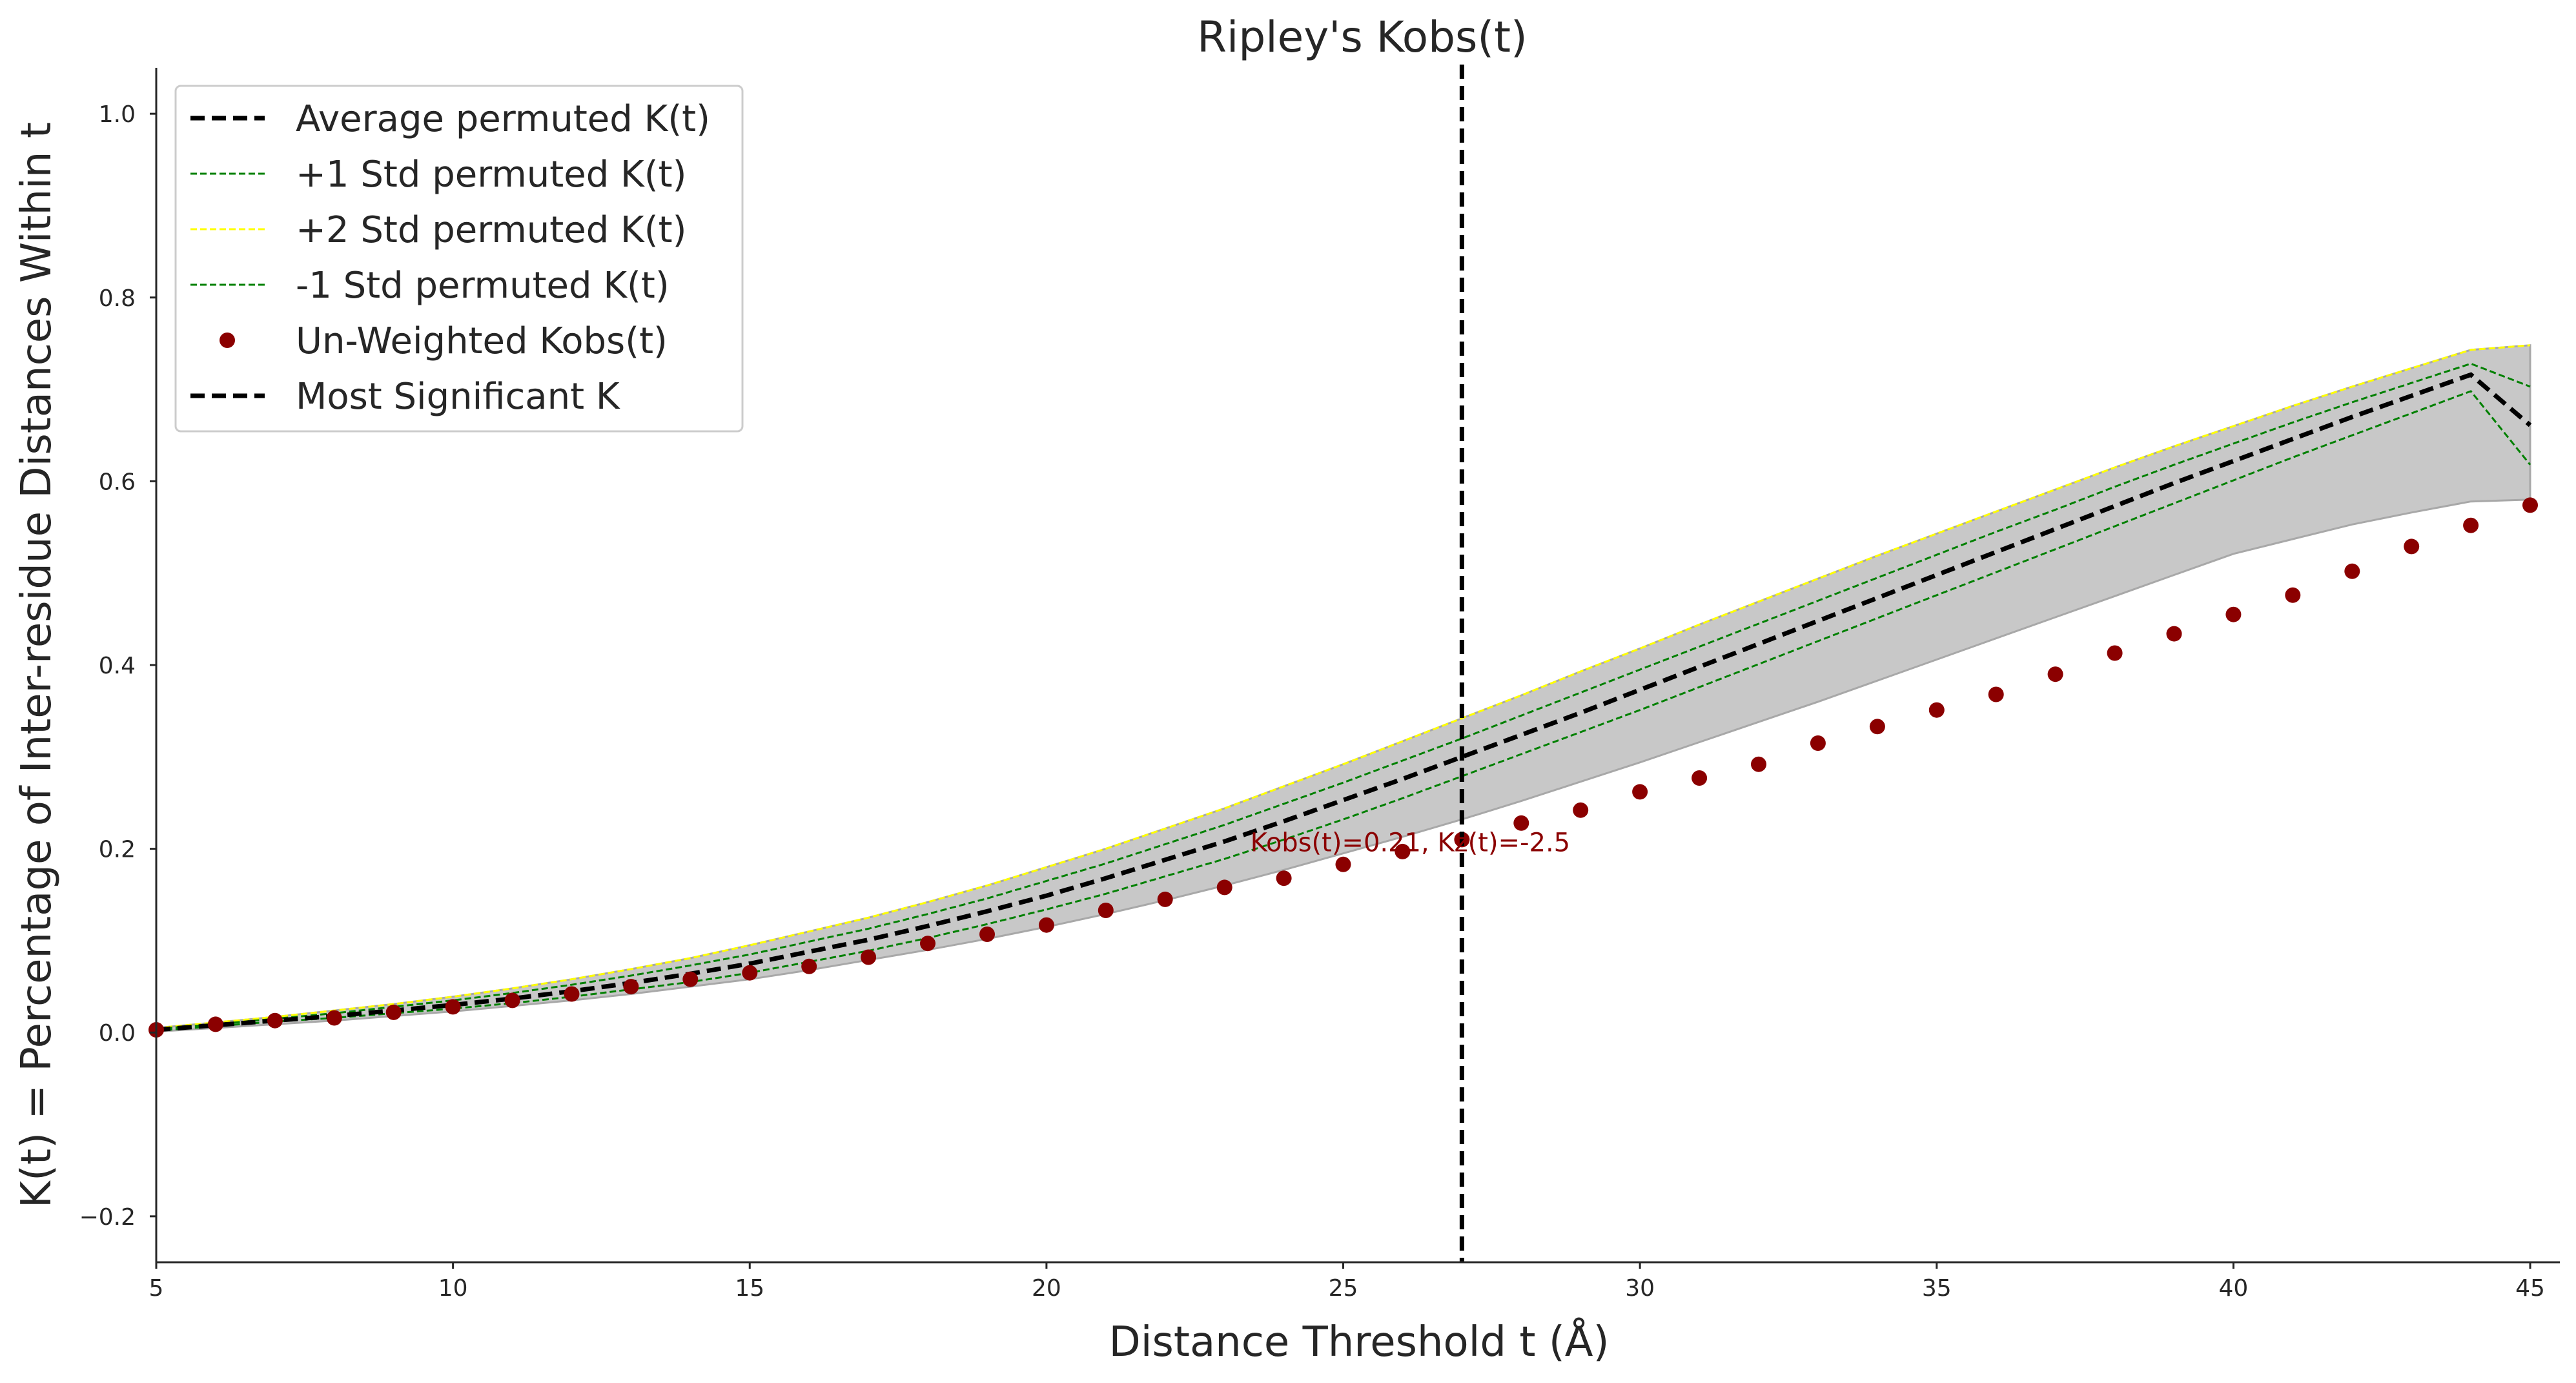  I want to click on y-tick-label: −0.2, so click(108, 1217).